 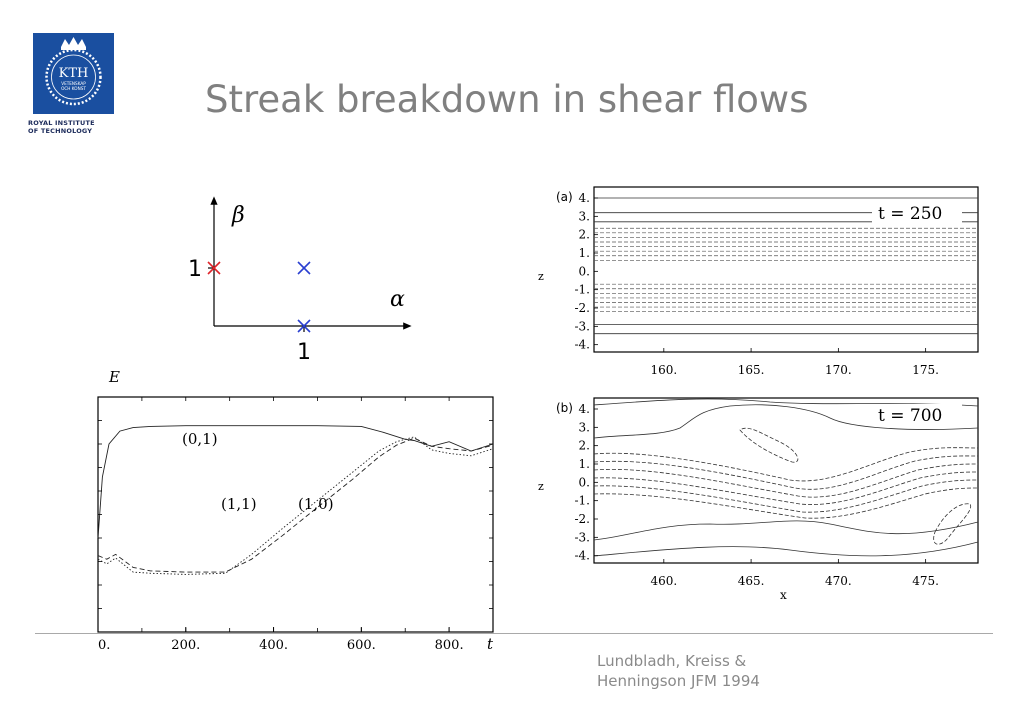 What do you see at coordinates (397, 299) in the screenshot?
I see `alpha-axis-label: α` at bounding box center [397, 299].